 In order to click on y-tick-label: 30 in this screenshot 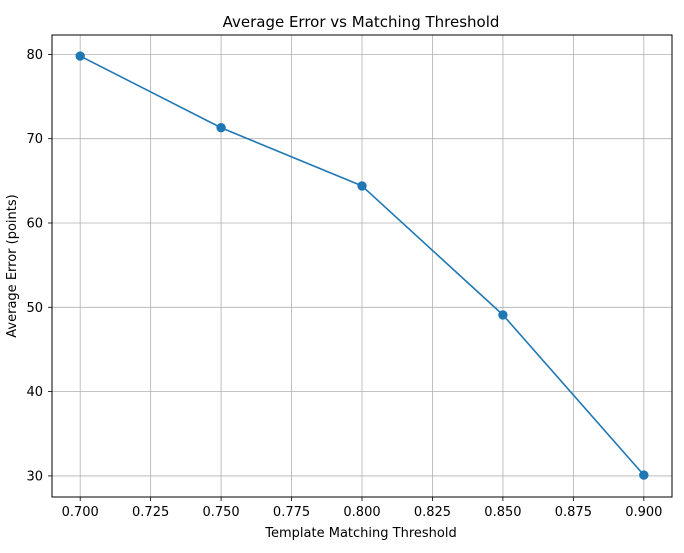, I will do `click(34, 476)`.